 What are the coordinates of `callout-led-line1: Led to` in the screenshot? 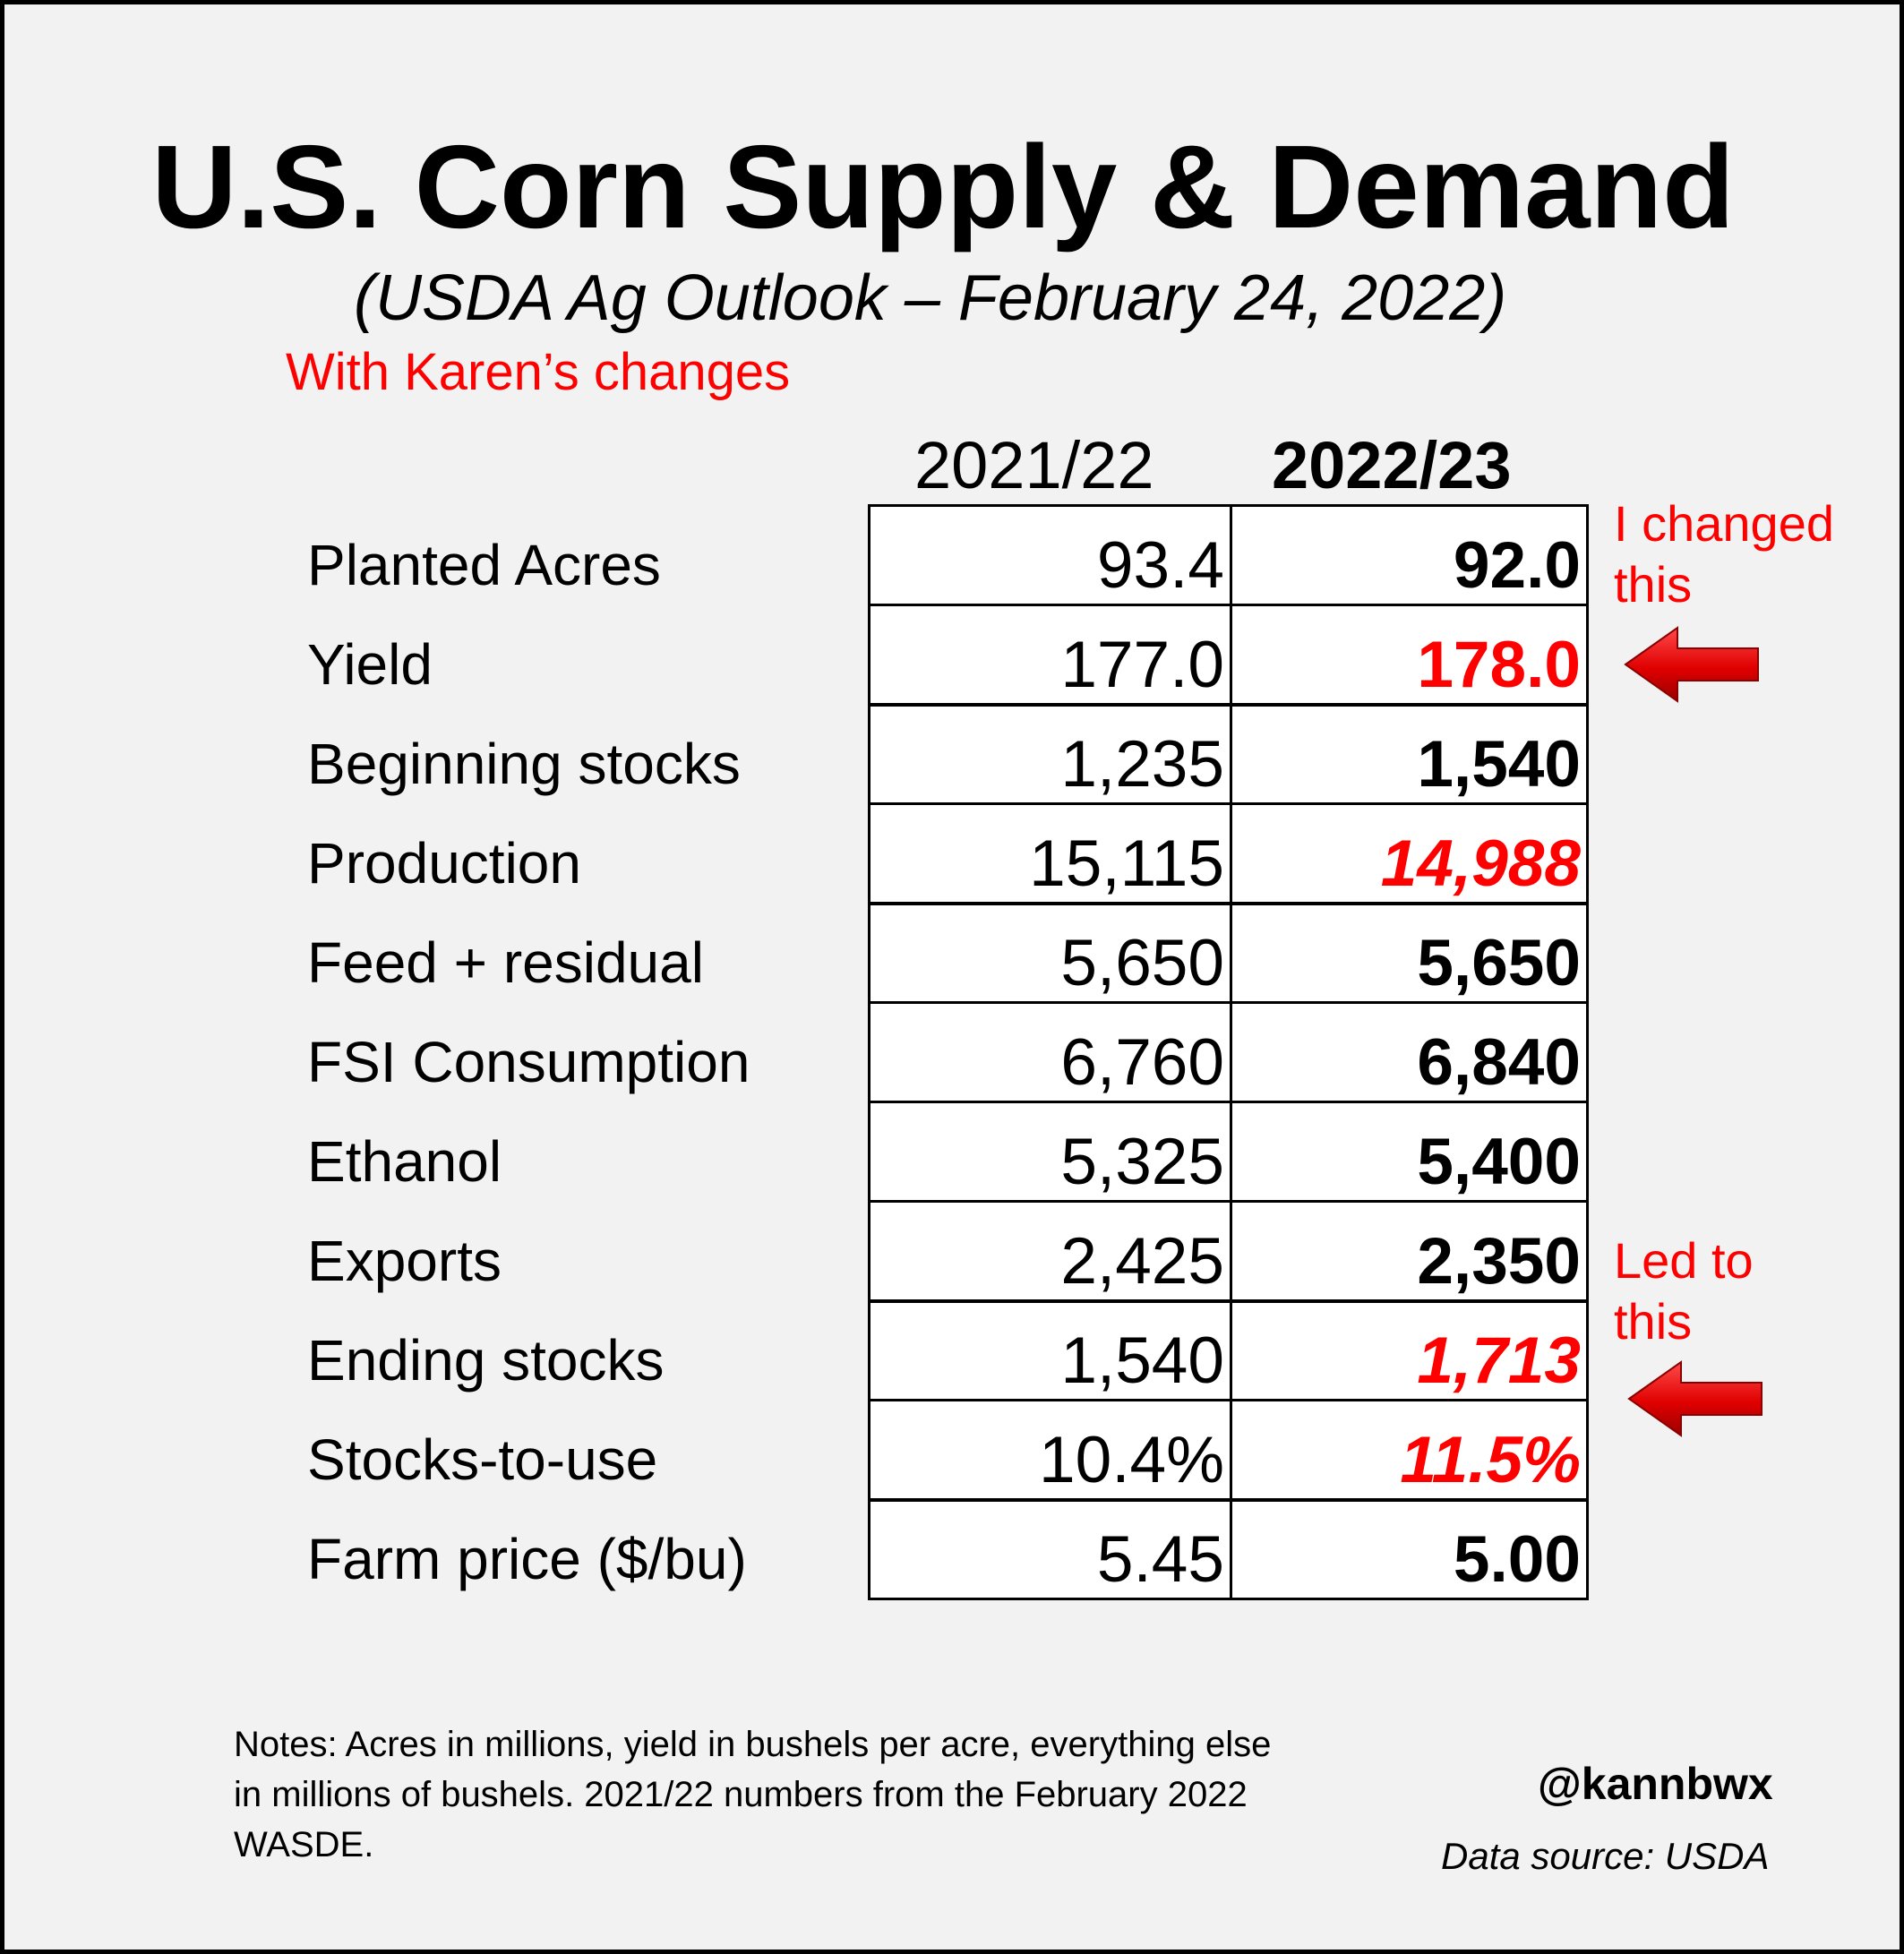 It's located at (1684, 1261).